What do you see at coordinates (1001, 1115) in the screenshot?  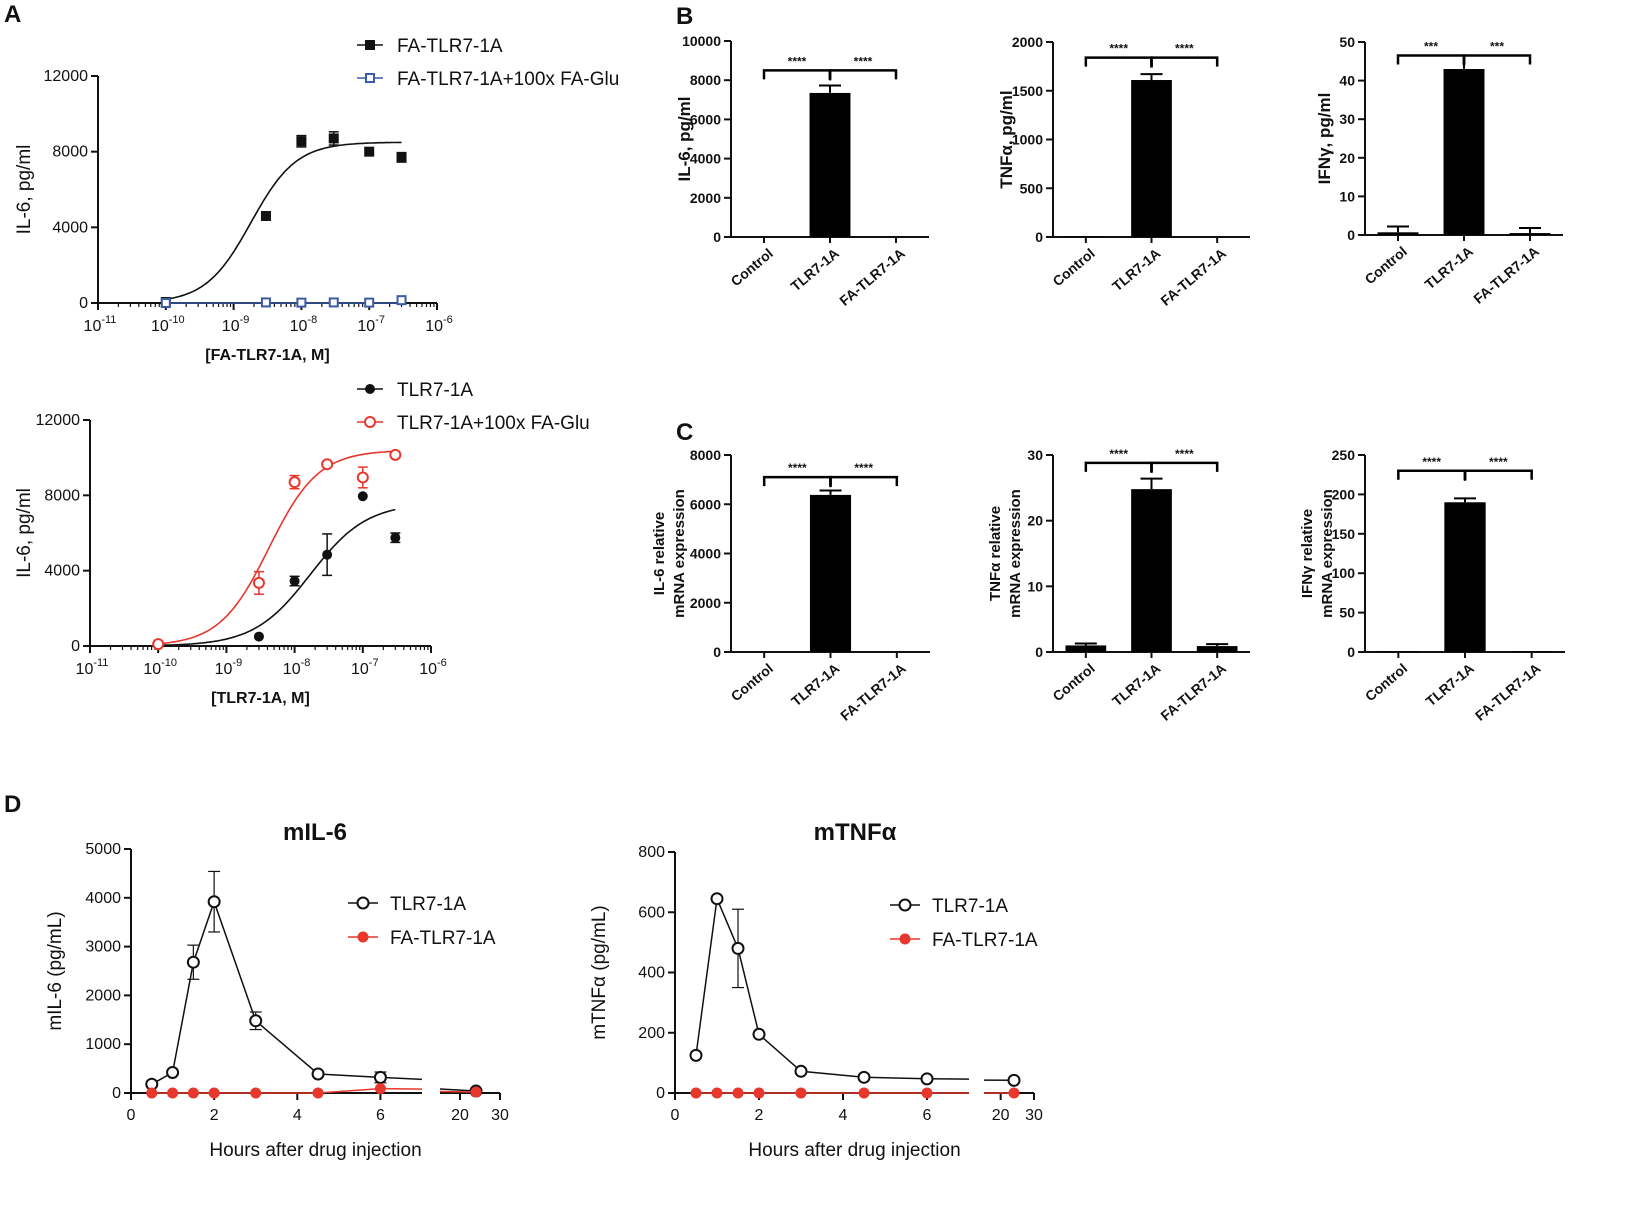 I see `D2-x-tick-label: 20` at bounding box center [1001, 1115].